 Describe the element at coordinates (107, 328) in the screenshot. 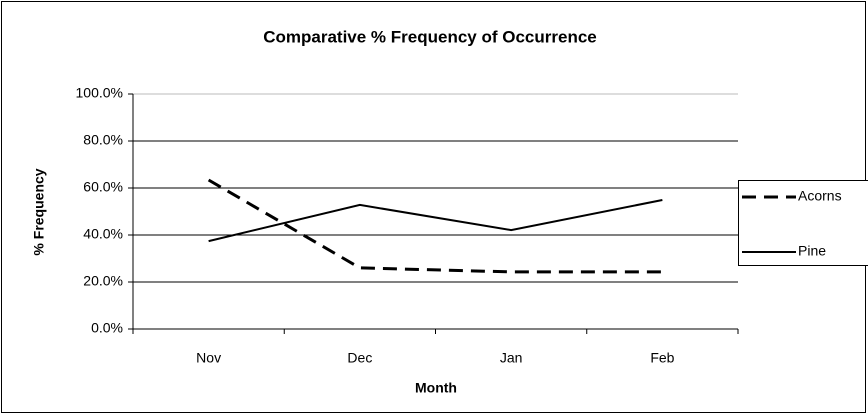

I see `y-tick-label: 0.0%` at that location.